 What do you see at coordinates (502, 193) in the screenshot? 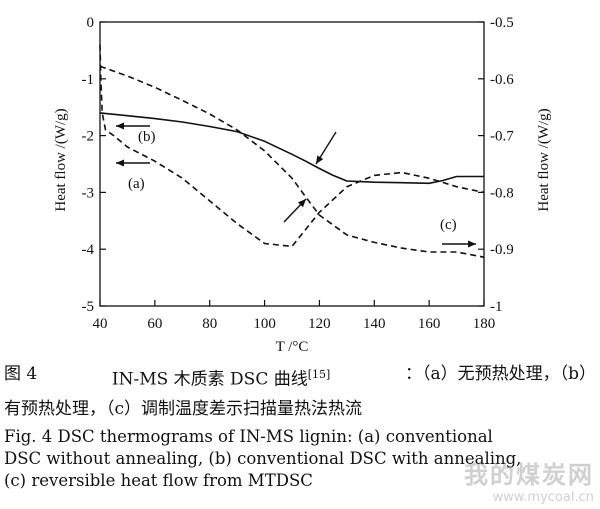
I see `y-right-tick-label: -0.8` at bounding box center [502, 193].